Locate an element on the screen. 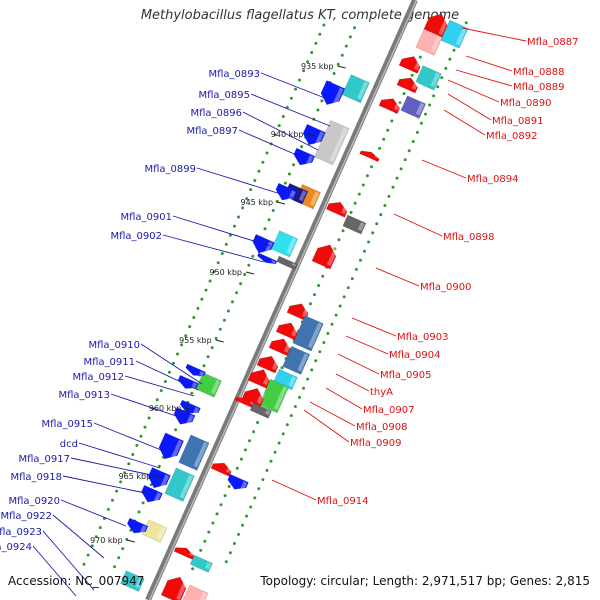 This screenshot has width=600, height=600. reverse-gene-label: Mfla_0907 is located at coordinates (370, 401).